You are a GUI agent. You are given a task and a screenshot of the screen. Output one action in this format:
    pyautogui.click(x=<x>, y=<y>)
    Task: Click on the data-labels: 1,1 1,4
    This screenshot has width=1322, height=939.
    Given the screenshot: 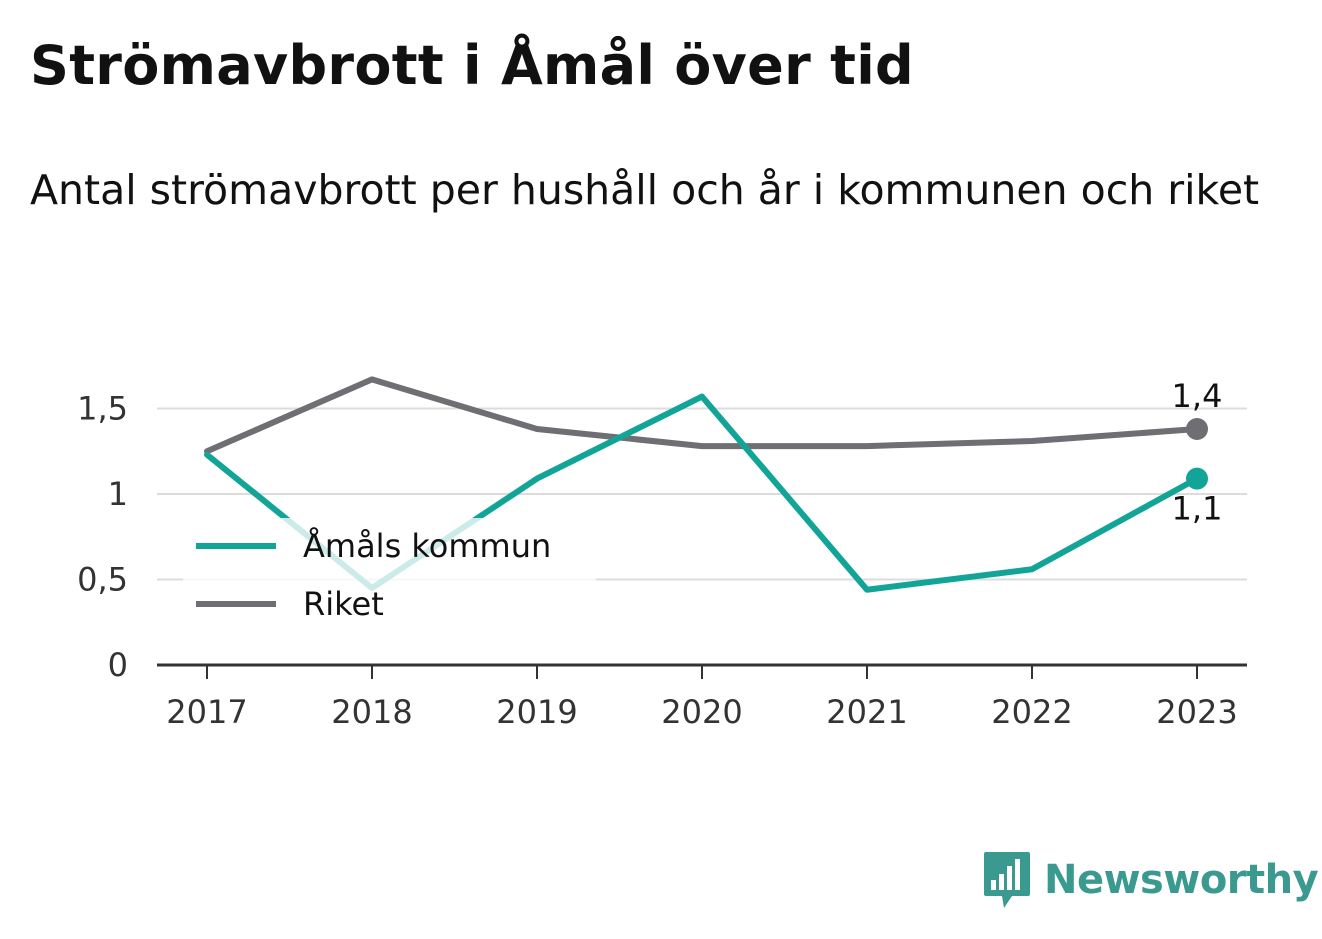 What is the action you would take?
    pyautogui.click(x=1197, y=452)
    